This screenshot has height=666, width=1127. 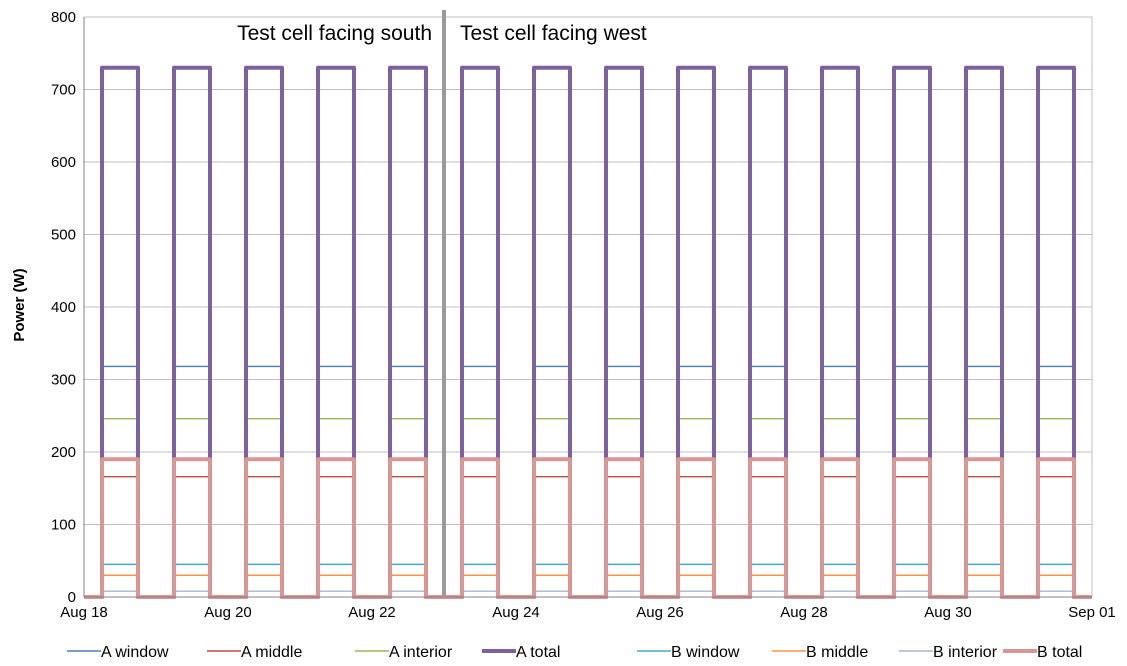 I want to click on series-line-b-window, so click(x=588, y=580).